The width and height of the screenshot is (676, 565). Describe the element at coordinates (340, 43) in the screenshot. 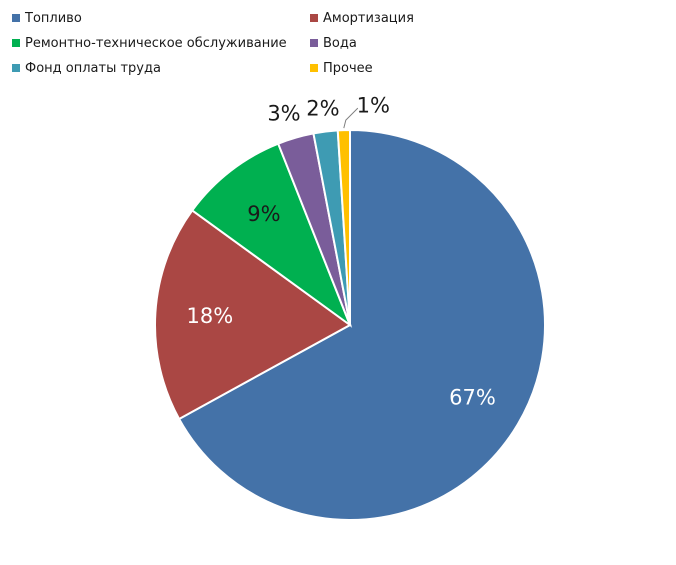

I see `legend-label: Вода` at that location.